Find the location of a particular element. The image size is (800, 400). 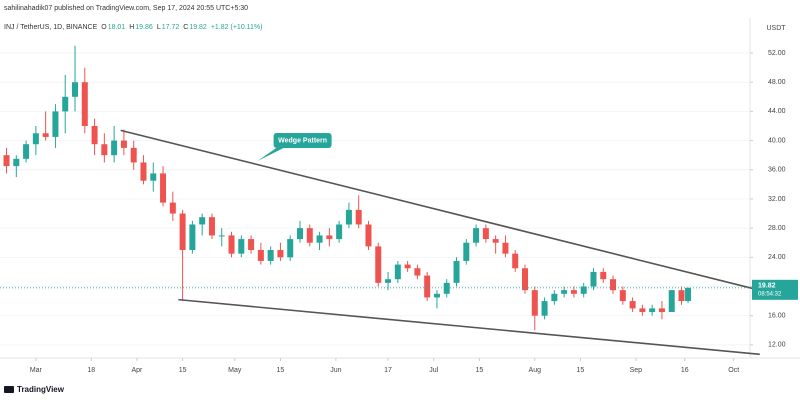

ohlc-value: 17.72 is located at coordinates (171, 27).